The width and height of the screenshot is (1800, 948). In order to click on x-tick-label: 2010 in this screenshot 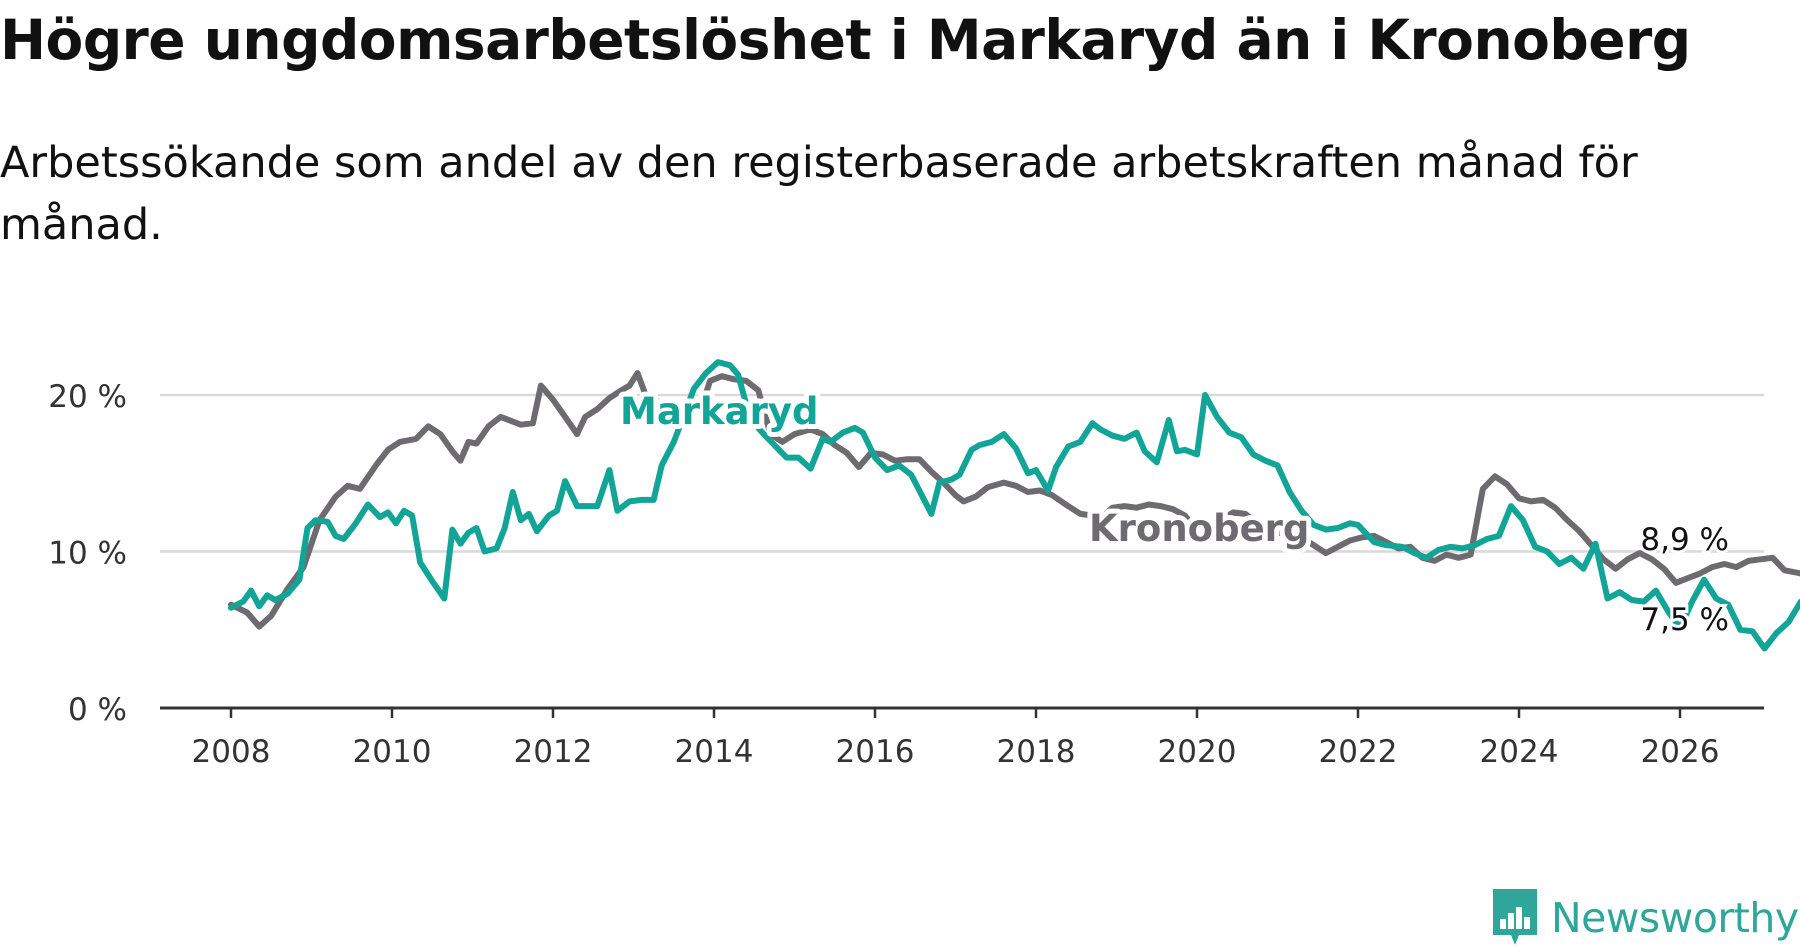, I will do `click(392, 752)`.